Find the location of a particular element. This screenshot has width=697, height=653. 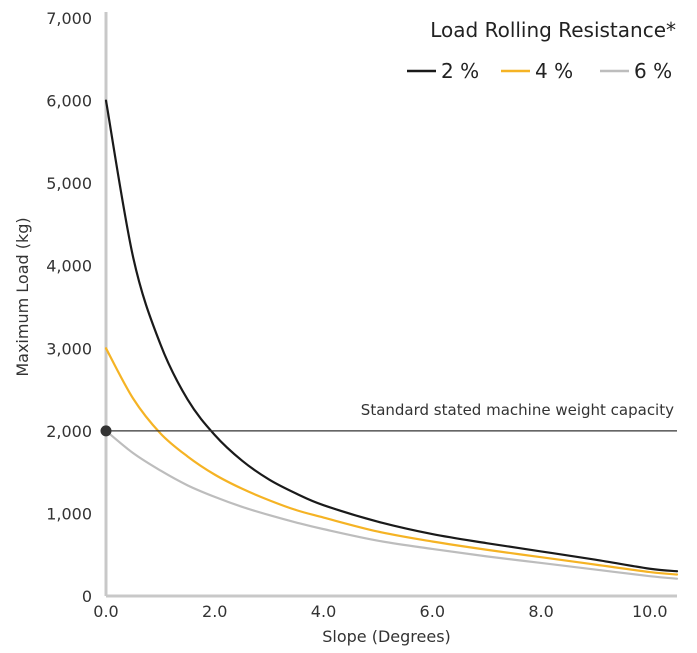

y-tick-label: 1,000 is located at coordinates (69, 513).